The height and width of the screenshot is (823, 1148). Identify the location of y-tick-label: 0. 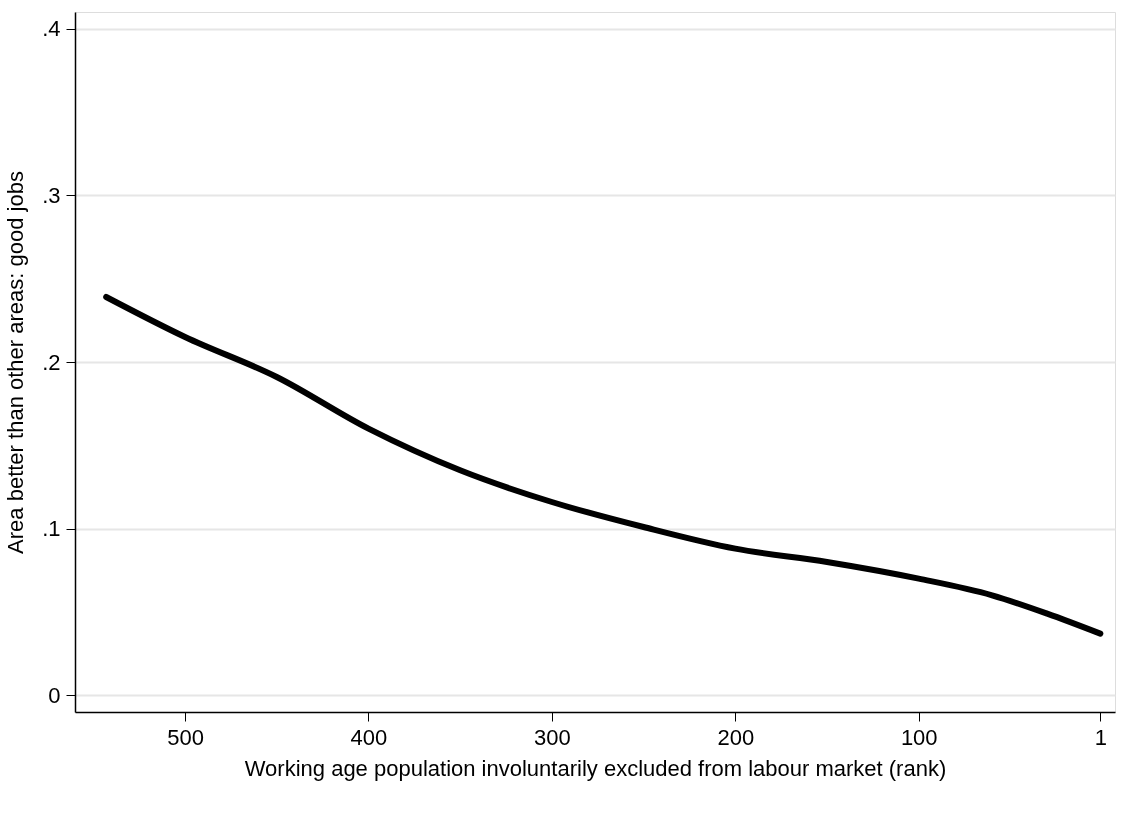
(54, 695).